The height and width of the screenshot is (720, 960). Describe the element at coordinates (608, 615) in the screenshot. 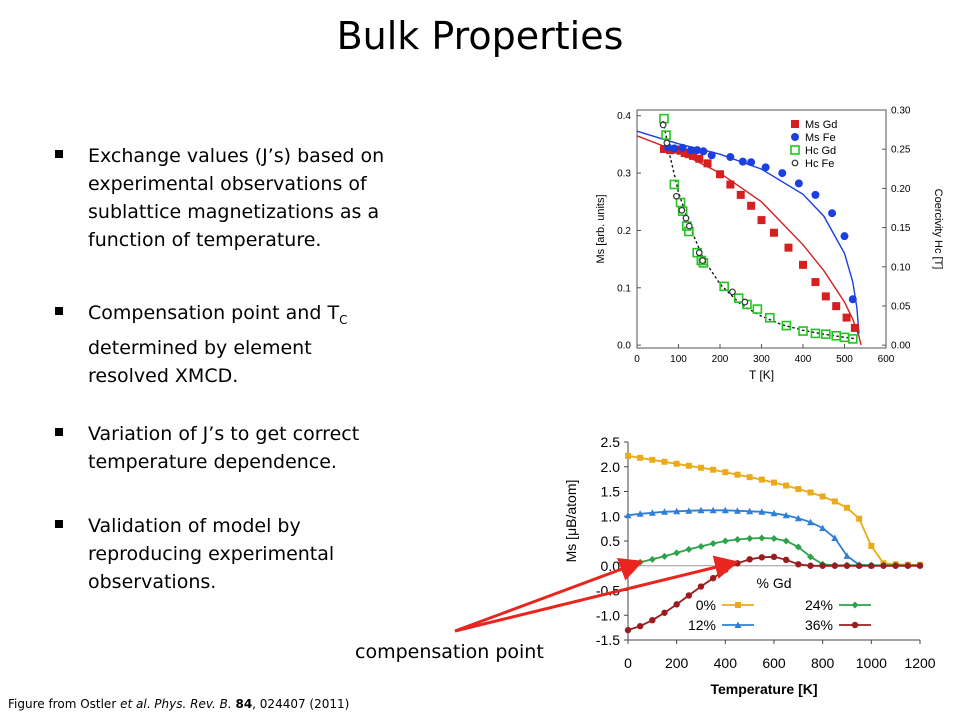

I see `y-tick-label: -1.0` at that location.